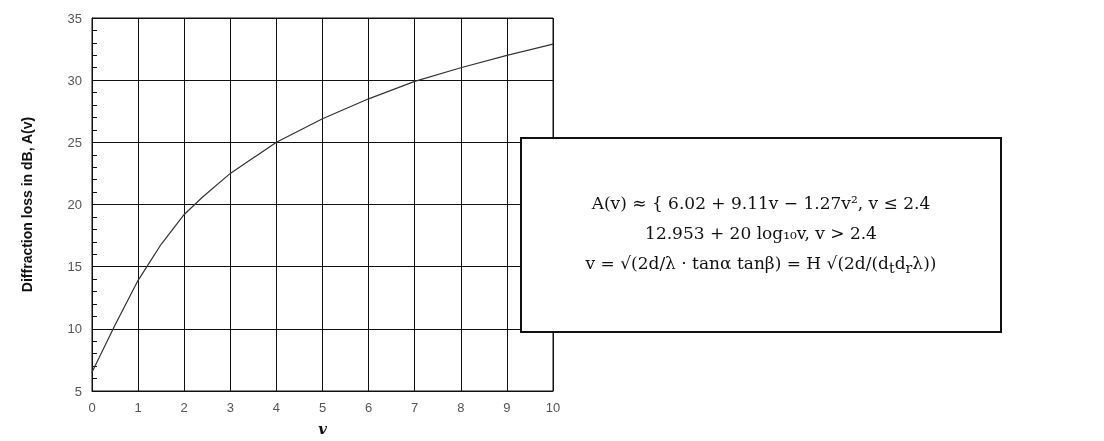 The width and height of the screenshot is (1104, 441). I want to click on y-tick-label: 30, so click(74, 80).